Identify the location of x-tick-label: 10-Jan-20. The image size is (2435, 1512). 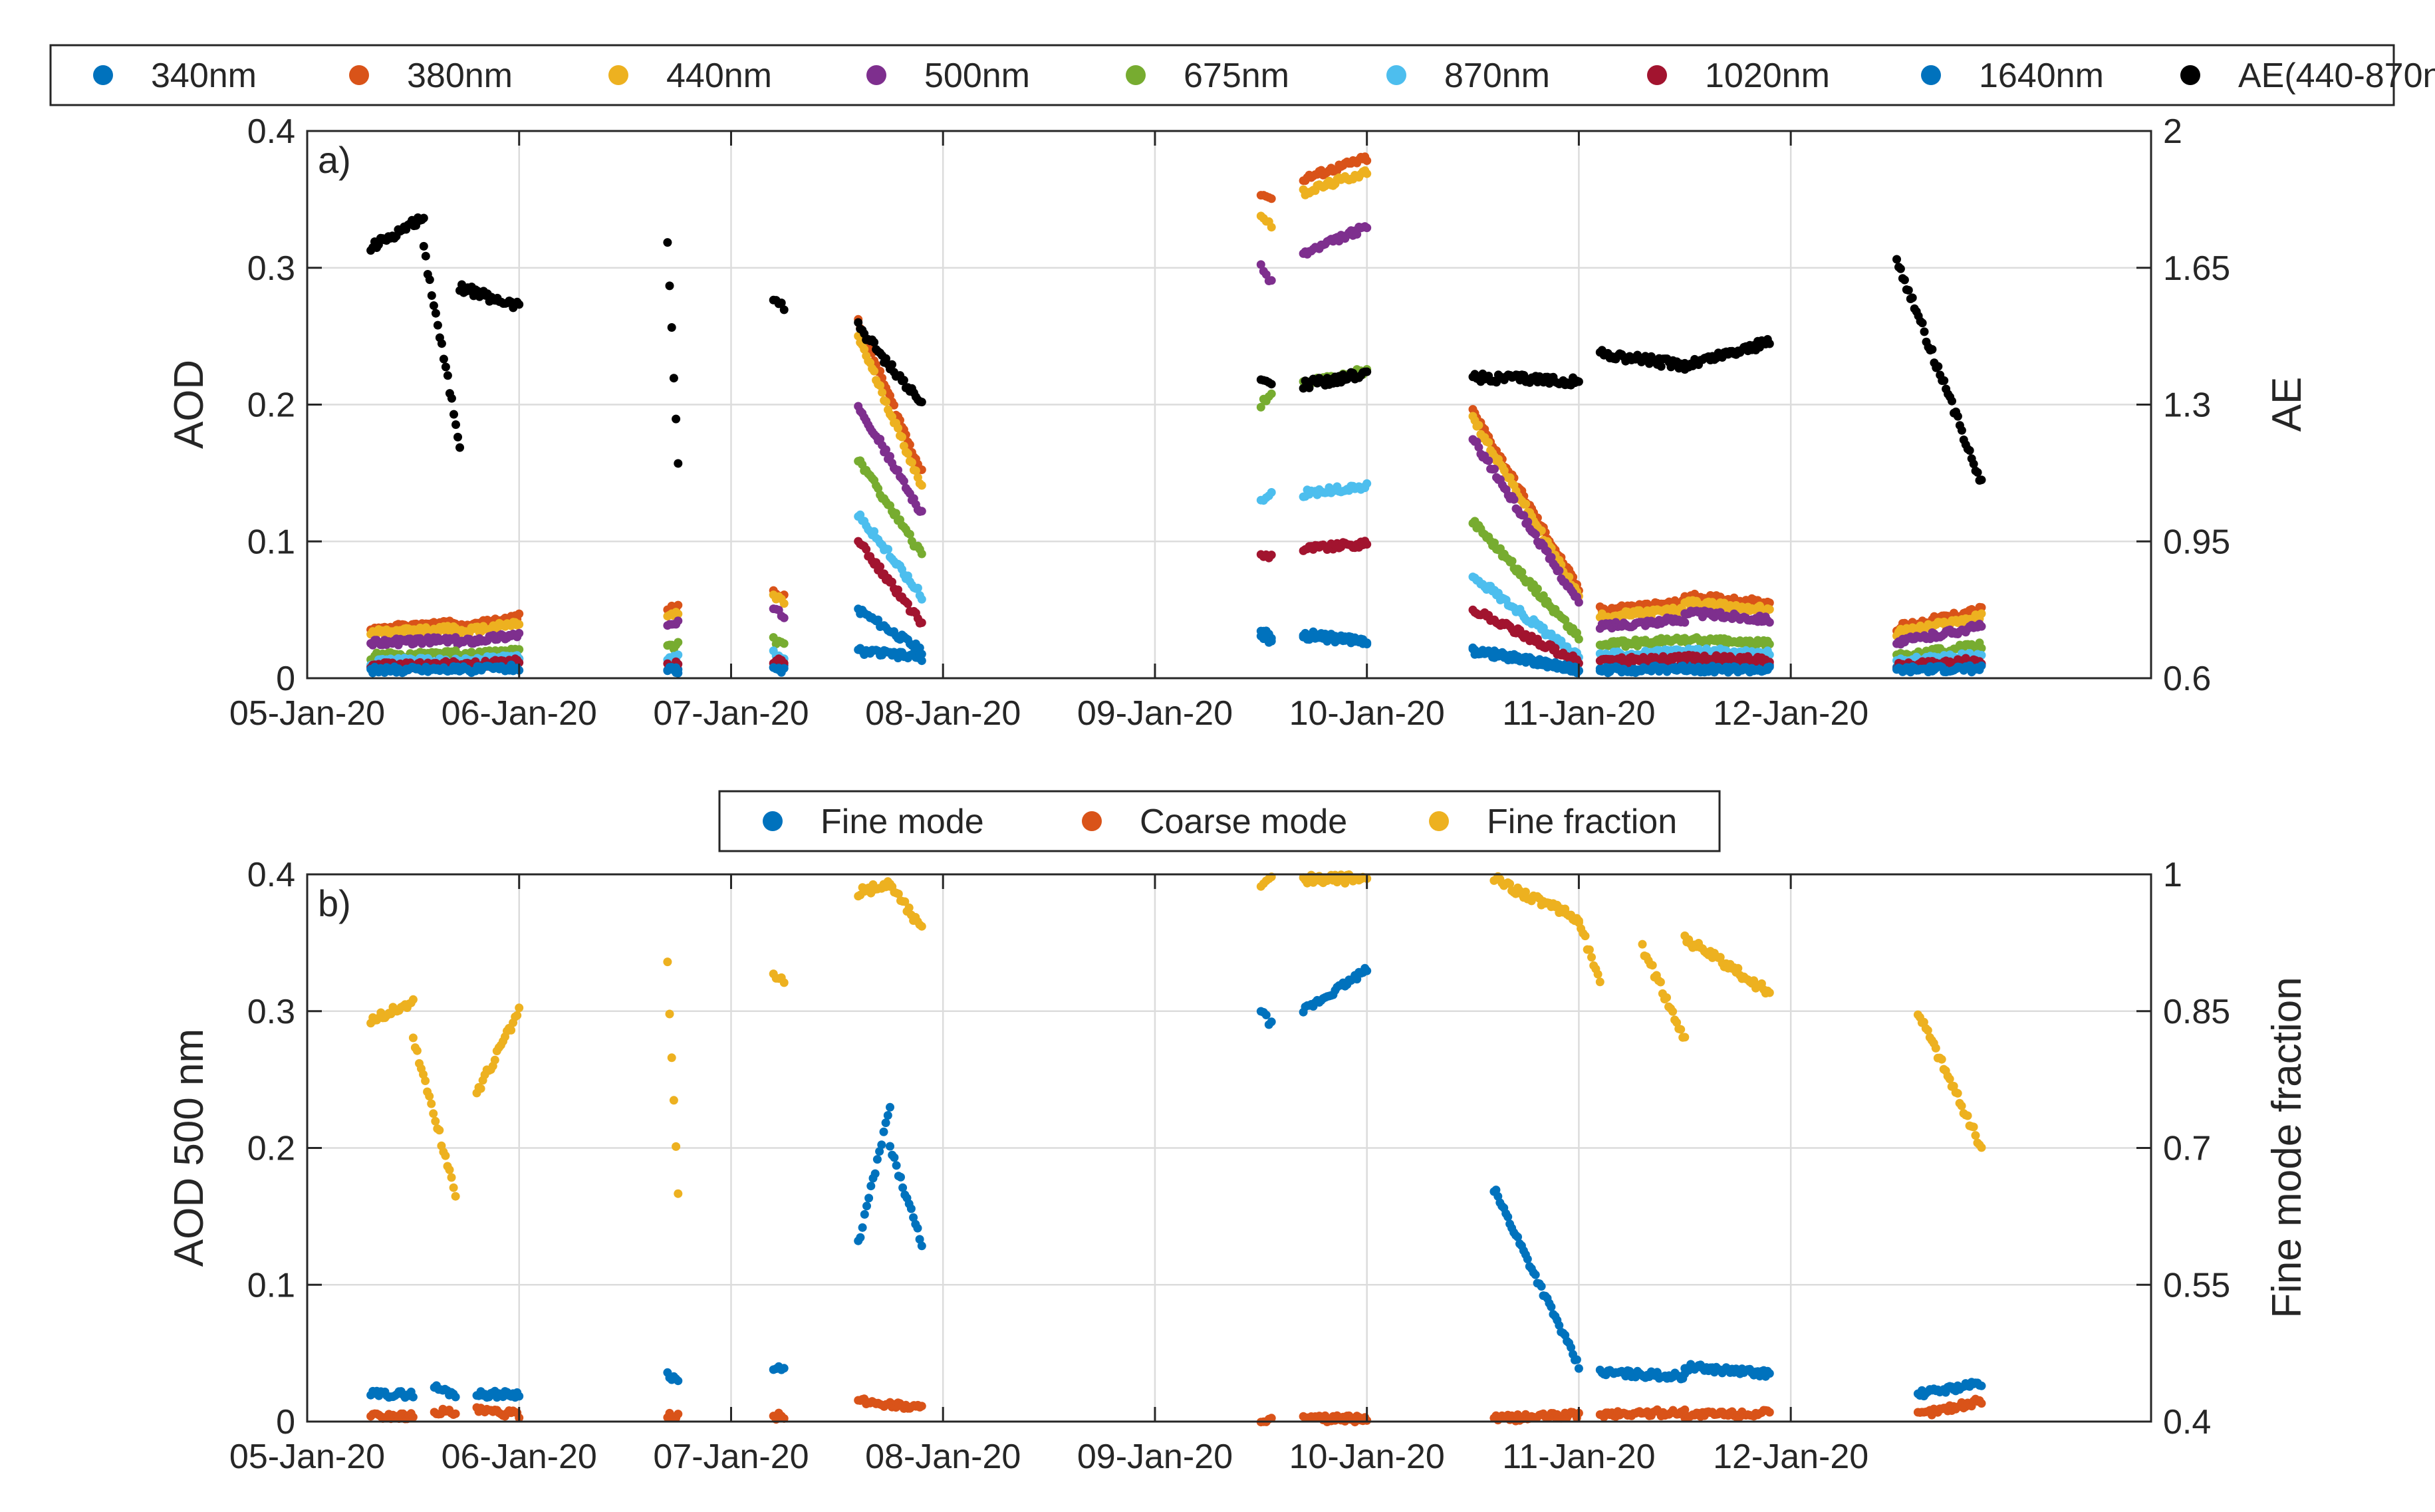
(1367, 1457).